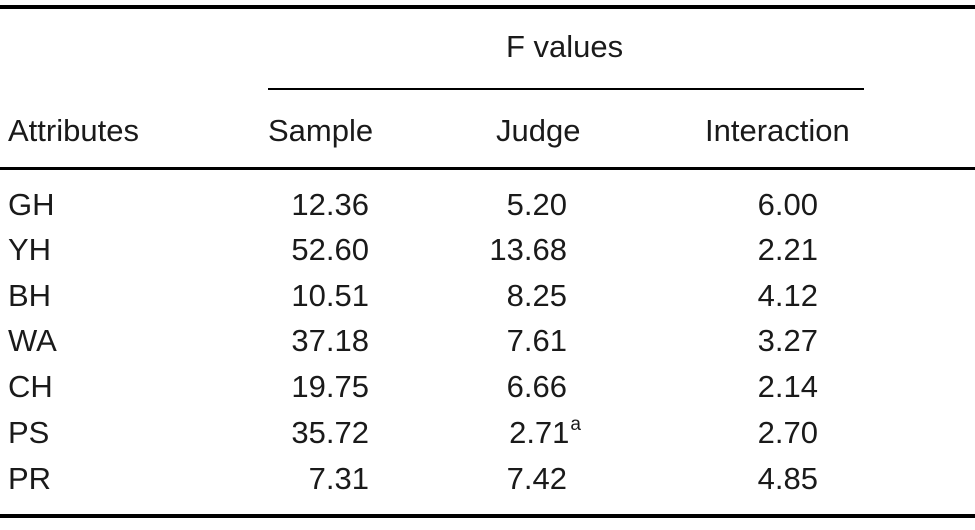 The image size is (975, 530). What do you see at coordinates (777, 130) in the screenshot?
I see `column-header-interaction: Interaction` at bounding box center [777, 130].